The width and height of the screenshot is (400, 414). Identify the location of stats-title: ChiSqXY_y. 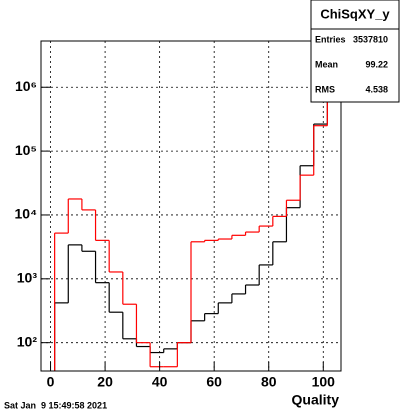
(355, 13).